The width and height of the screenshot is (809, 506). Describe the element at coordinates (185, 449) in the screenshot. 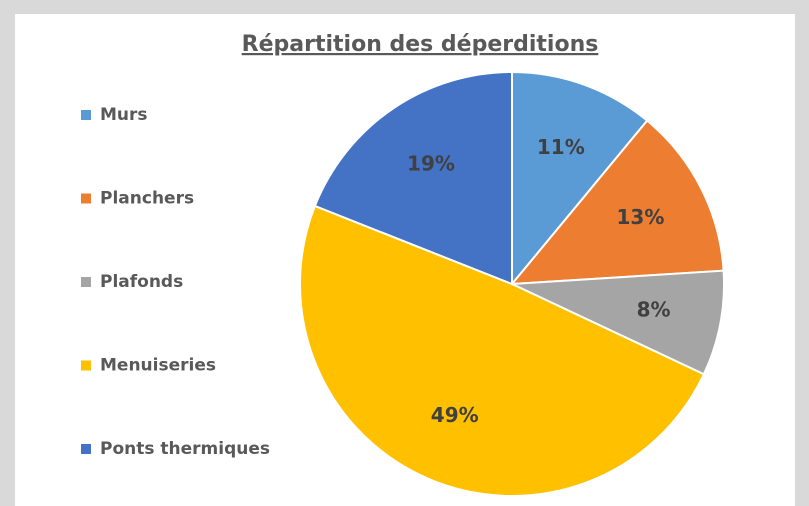

I see `legend-label: Ponts thermiques` at that location.